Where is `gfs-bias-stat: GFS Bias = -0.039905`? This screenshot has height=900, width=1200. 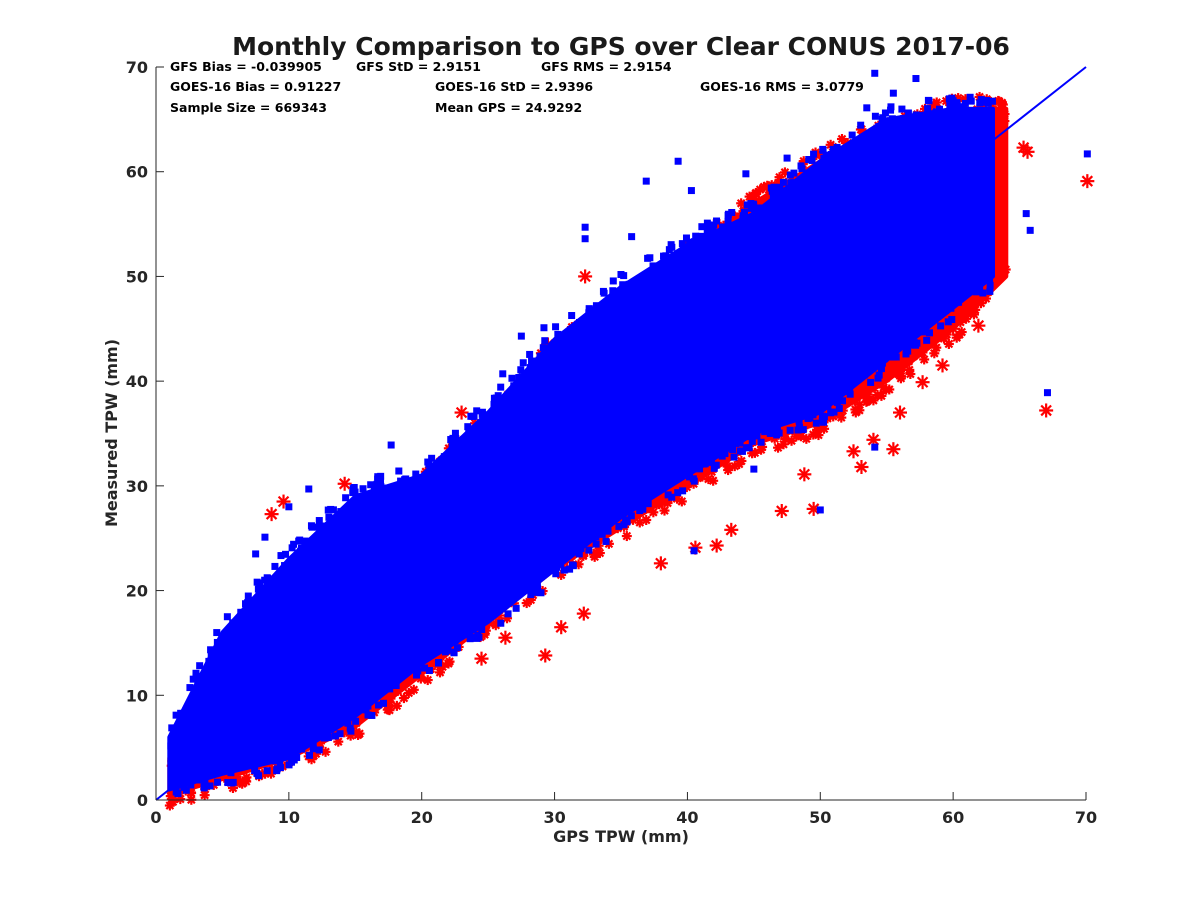 gfs-bias-stat: GFS Bias = -0.039905 is located at coordinates (246, 66).